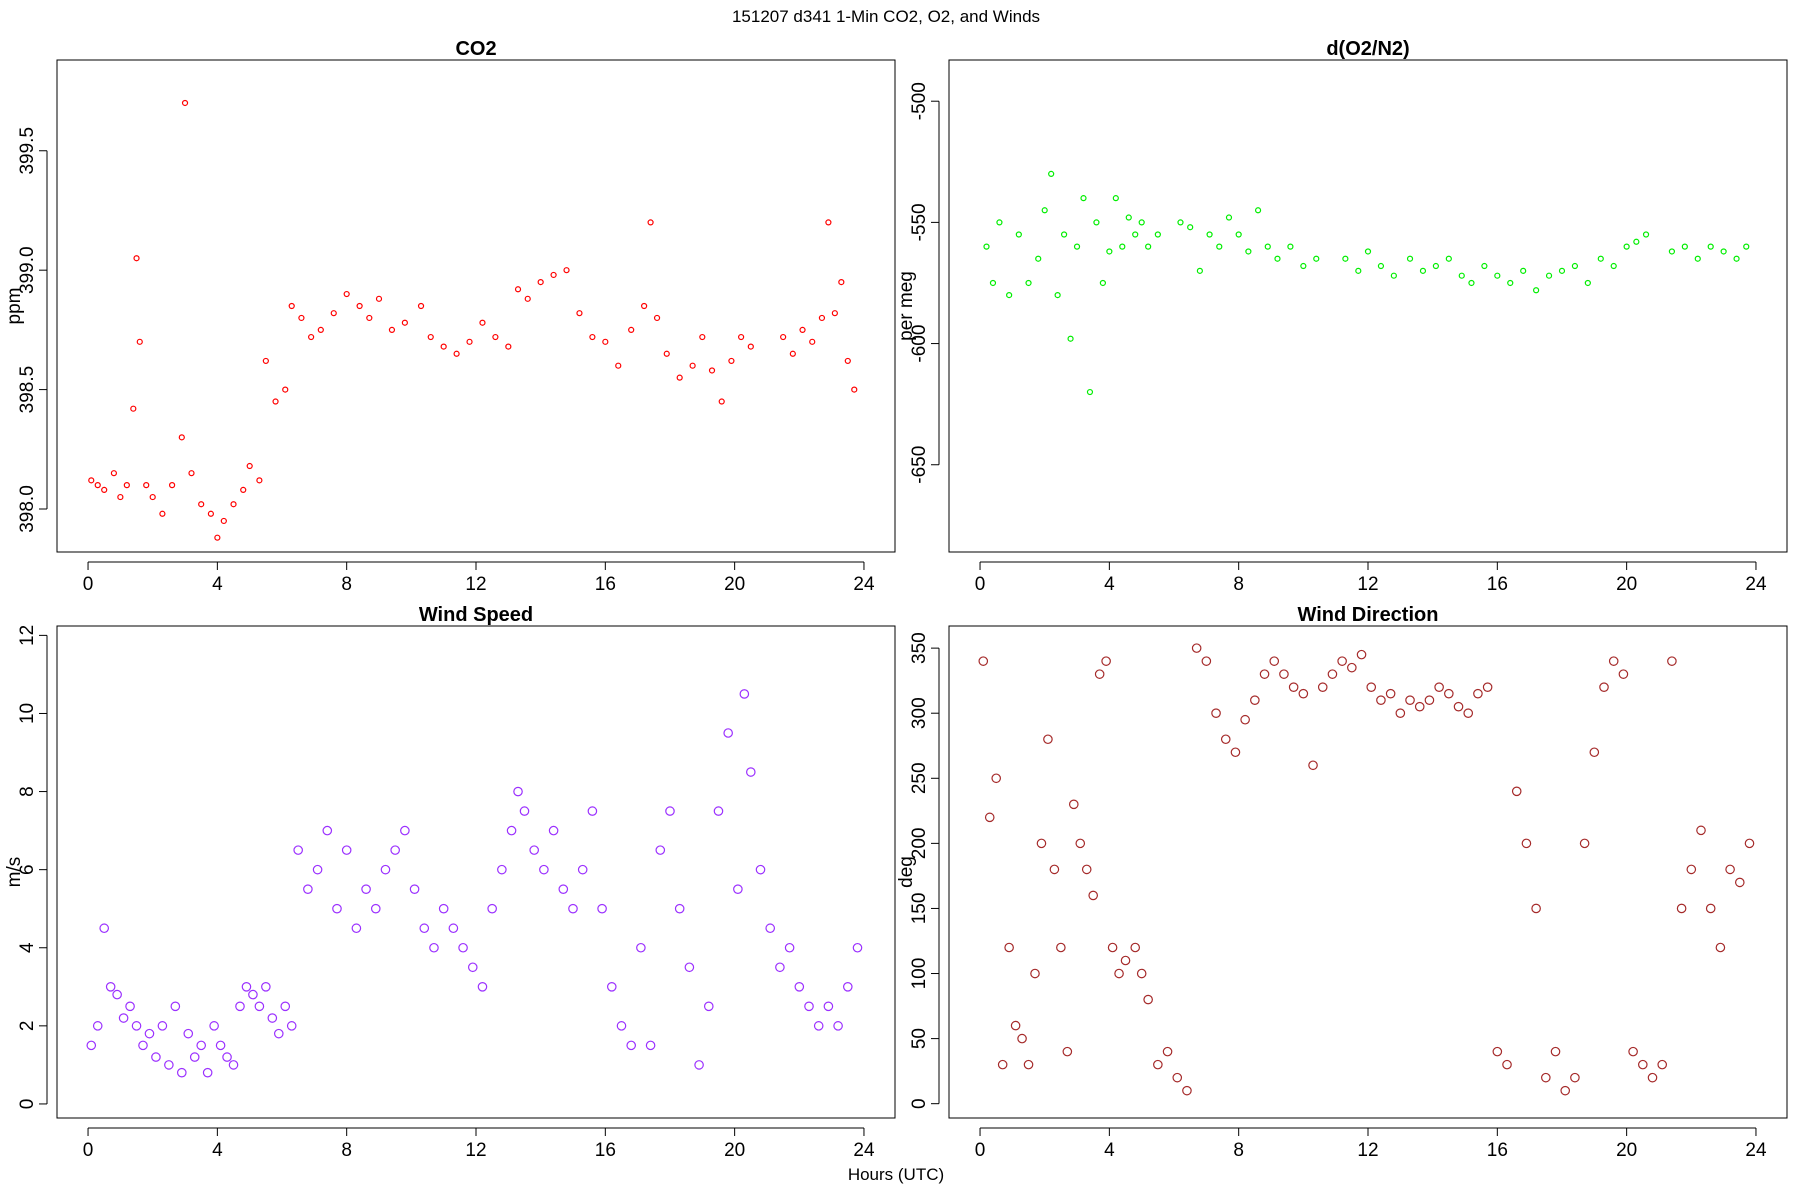 The width and height of the screenshot is (1800, 1200). What do you see at coordinates (864, 584) in the screenshot?
I see `co2-x-tick-label: 24` at bounding box center [864, 584].